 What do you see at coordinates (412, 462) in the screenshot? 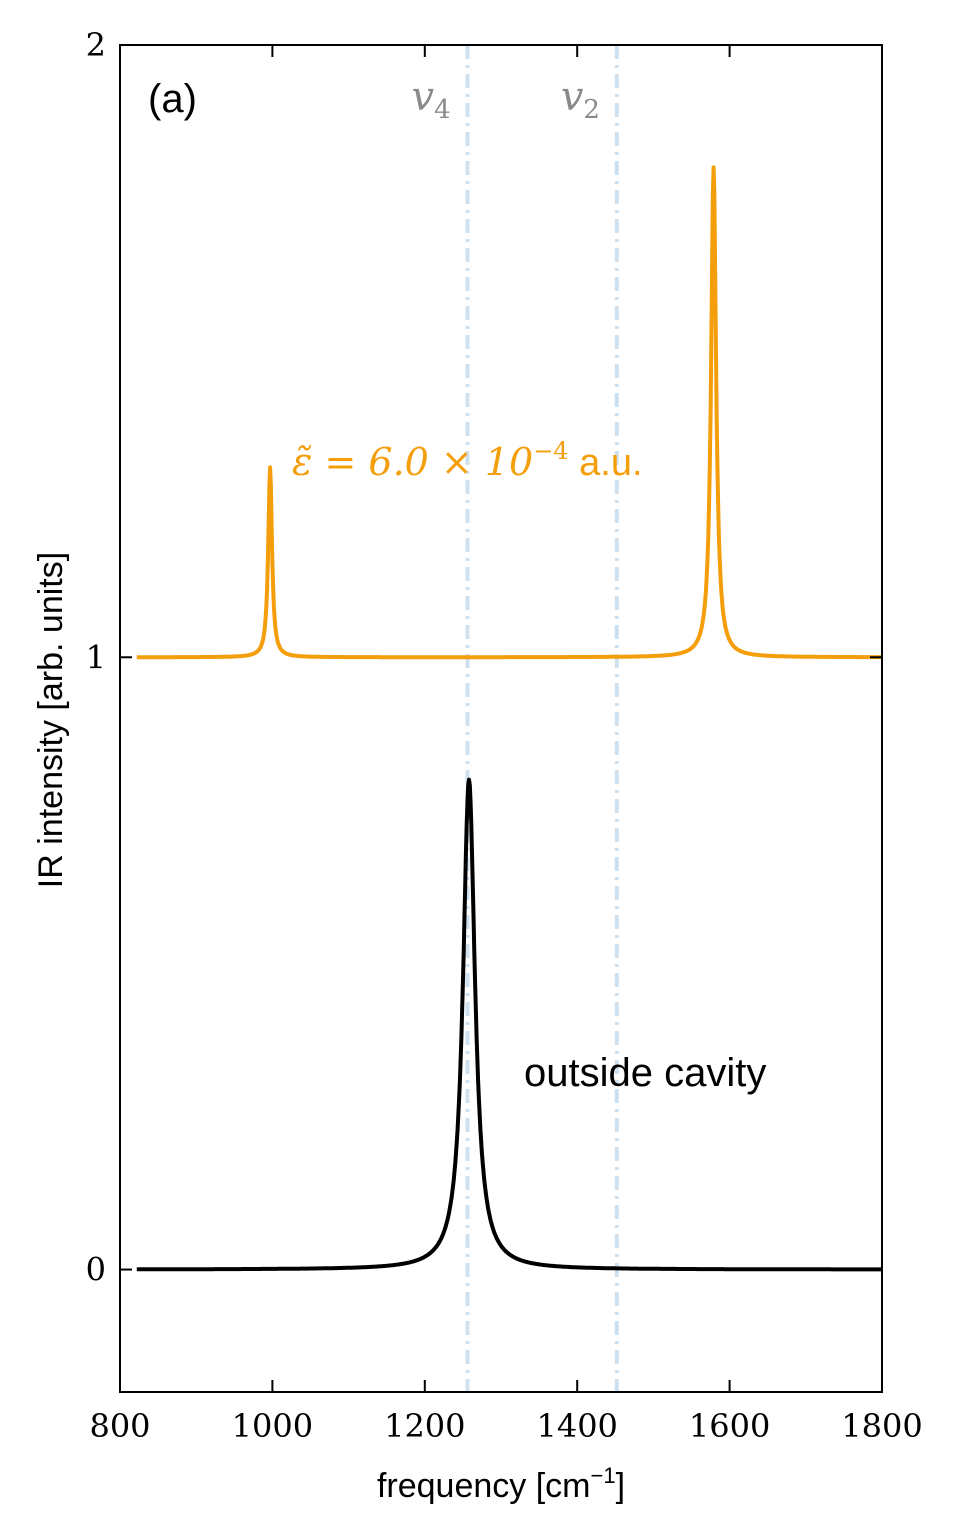
I see `cavity-annotation-prefix: ε̃ = 6.0 × 10` at bounding box center [412, 462].